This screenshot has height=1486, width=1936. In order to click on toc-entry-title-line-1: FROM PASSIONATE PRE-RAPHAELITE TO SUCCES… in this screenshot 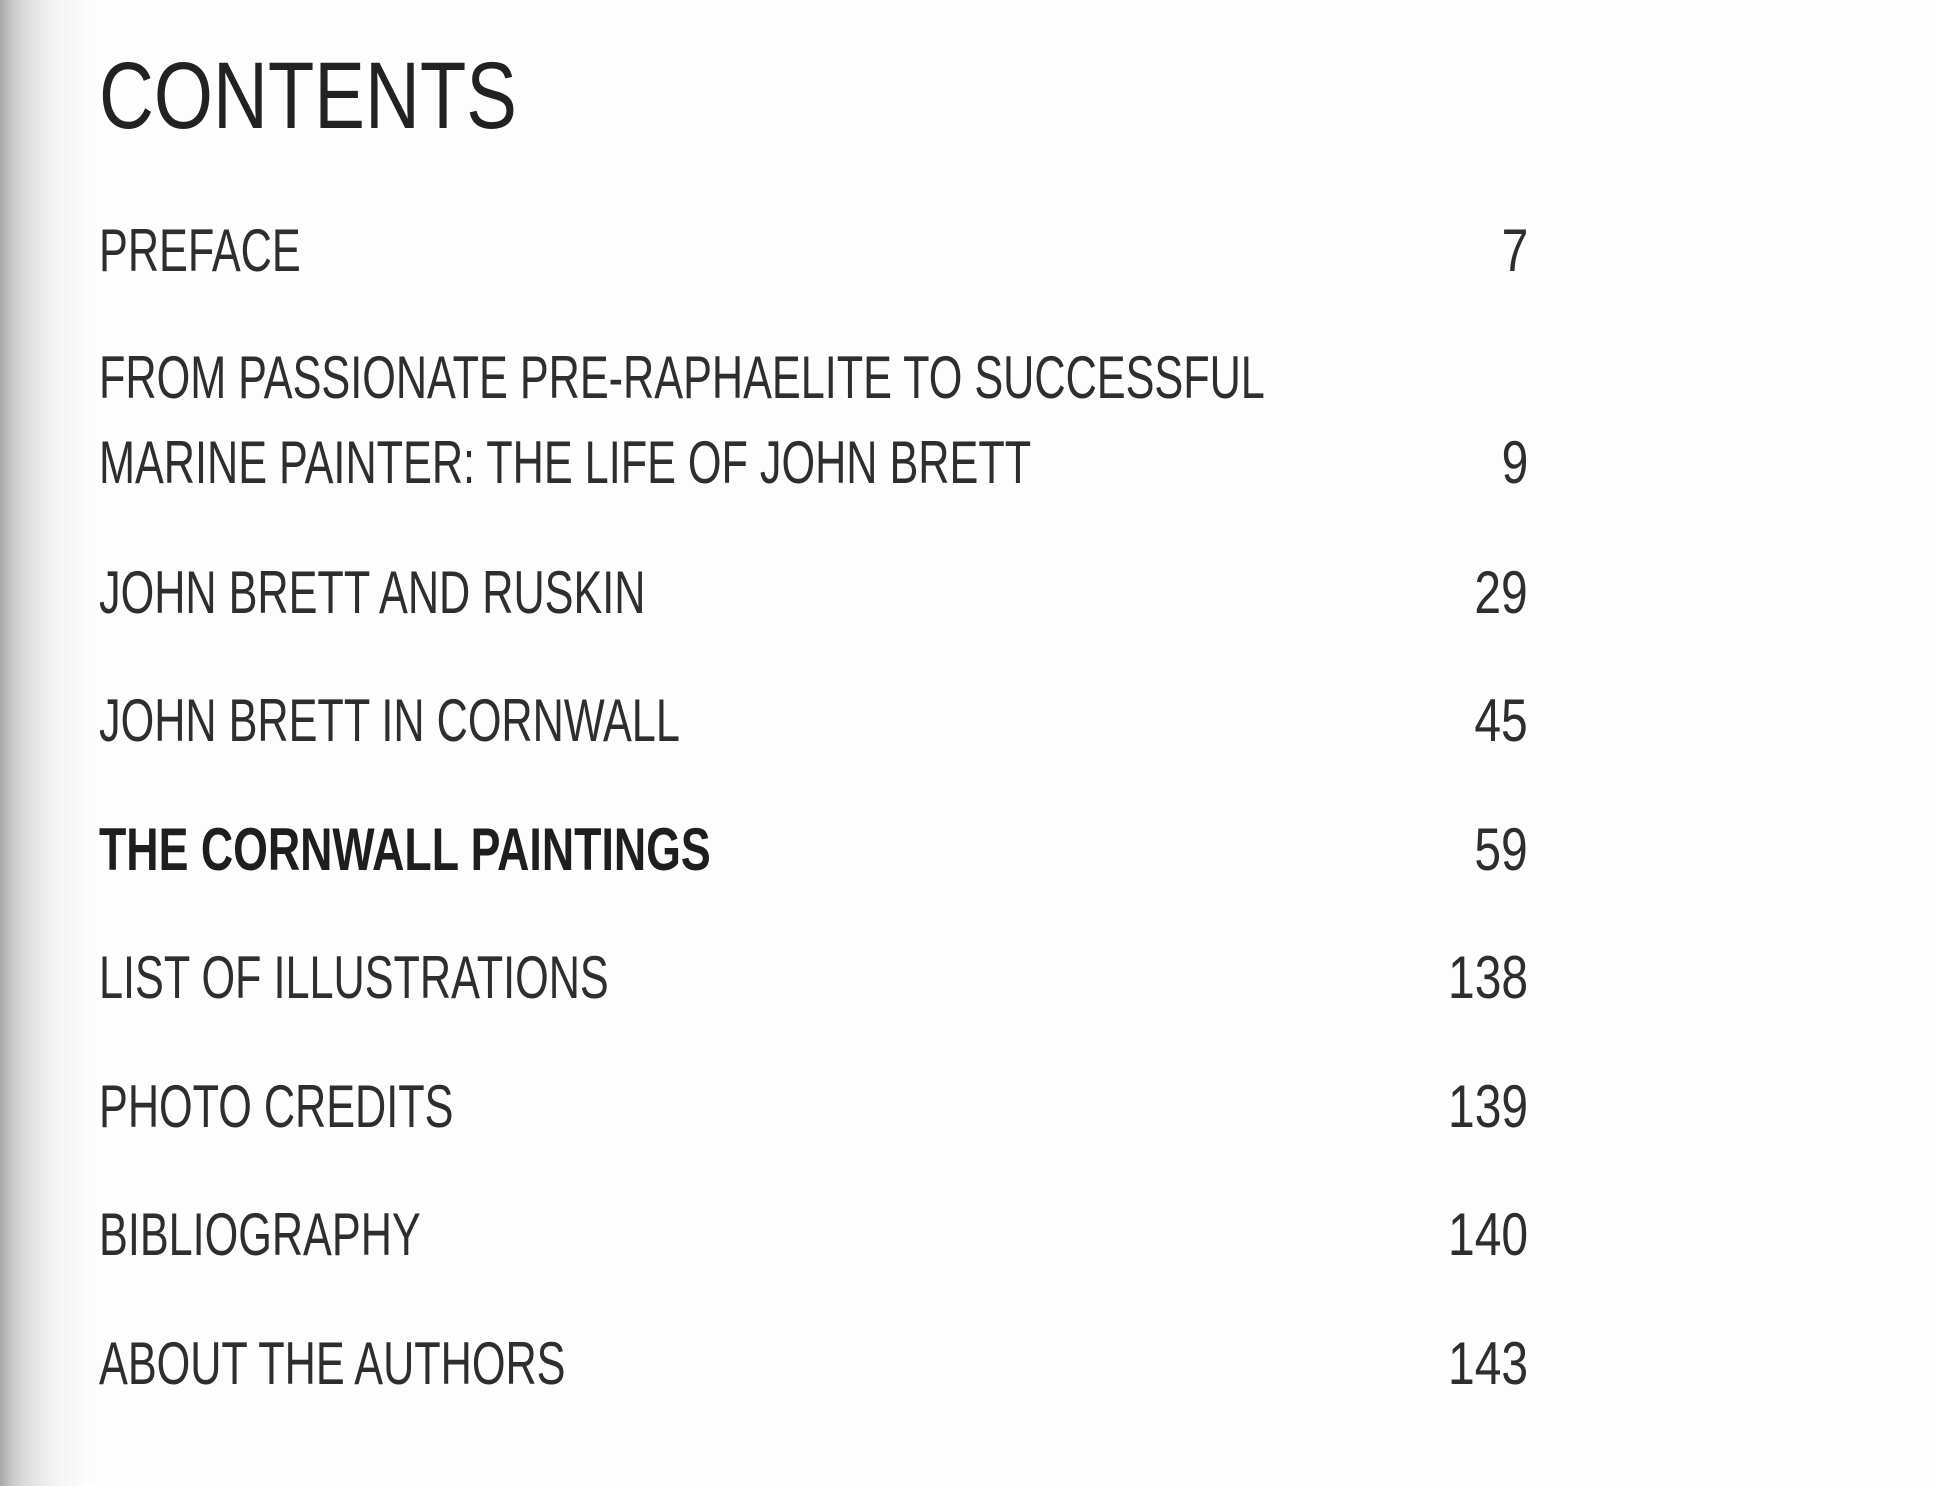, I will do `click(682, 377)`.